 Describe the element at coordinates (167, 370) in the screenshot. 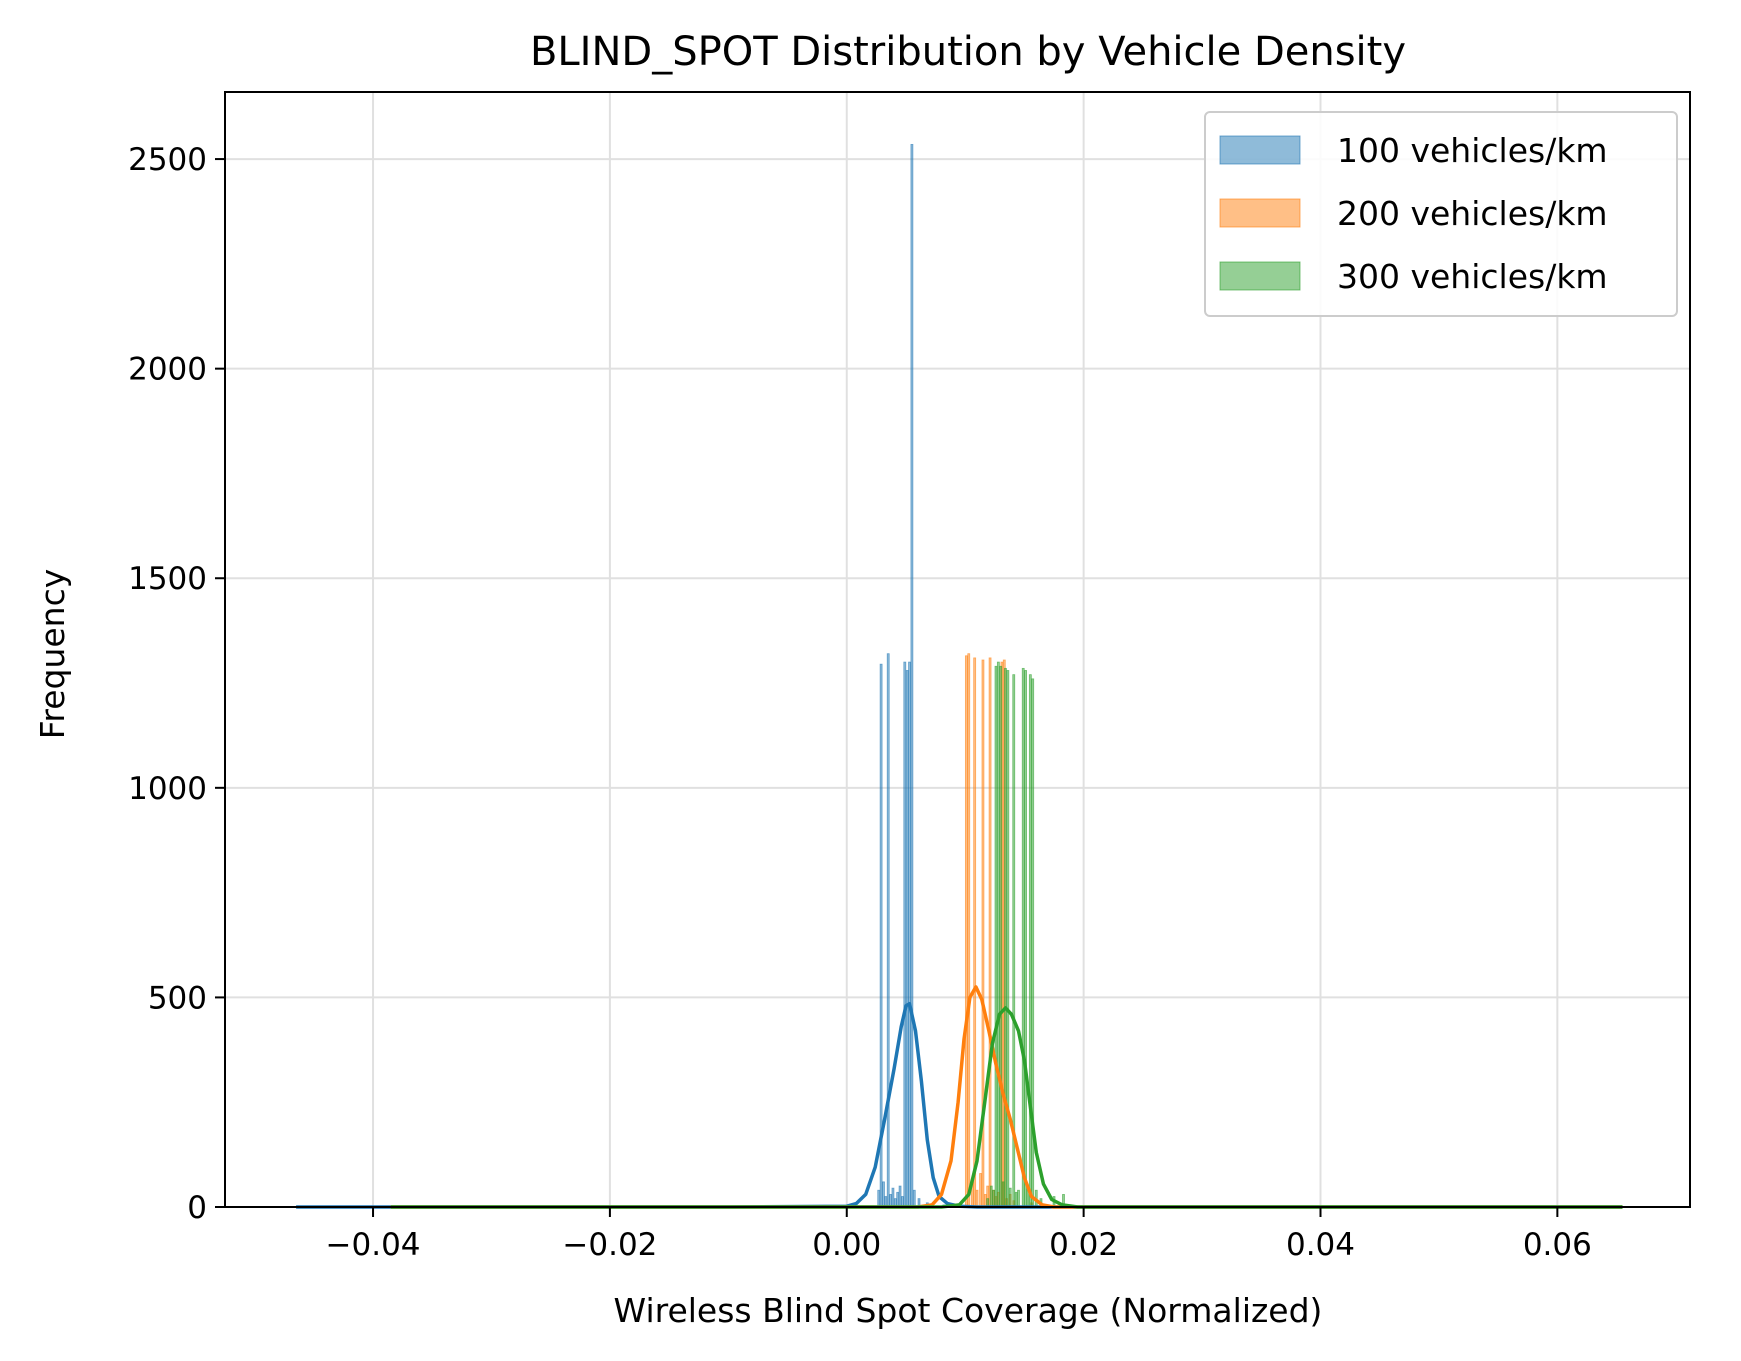

I see `y-tick-label: 2000` at that location.